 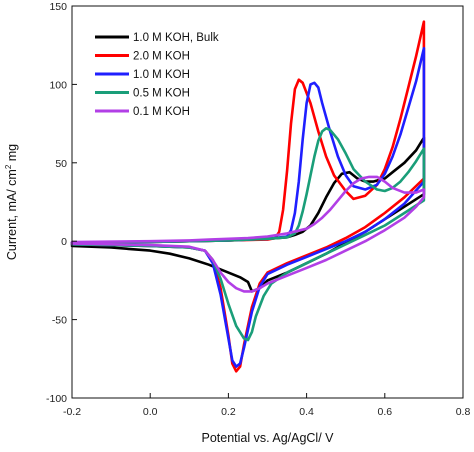 What do you see at coordinates (161, 112) in the screenshot?
I see `legend-label: 0.1 M KOH` at bounding box center [161, 112].